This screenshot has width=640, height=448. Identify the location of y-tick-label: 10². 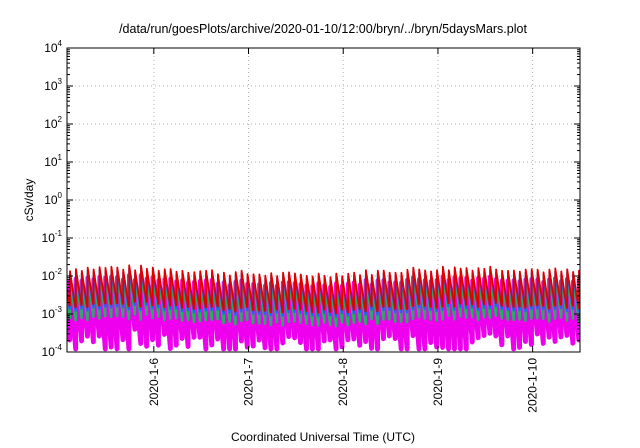
(53, 123).